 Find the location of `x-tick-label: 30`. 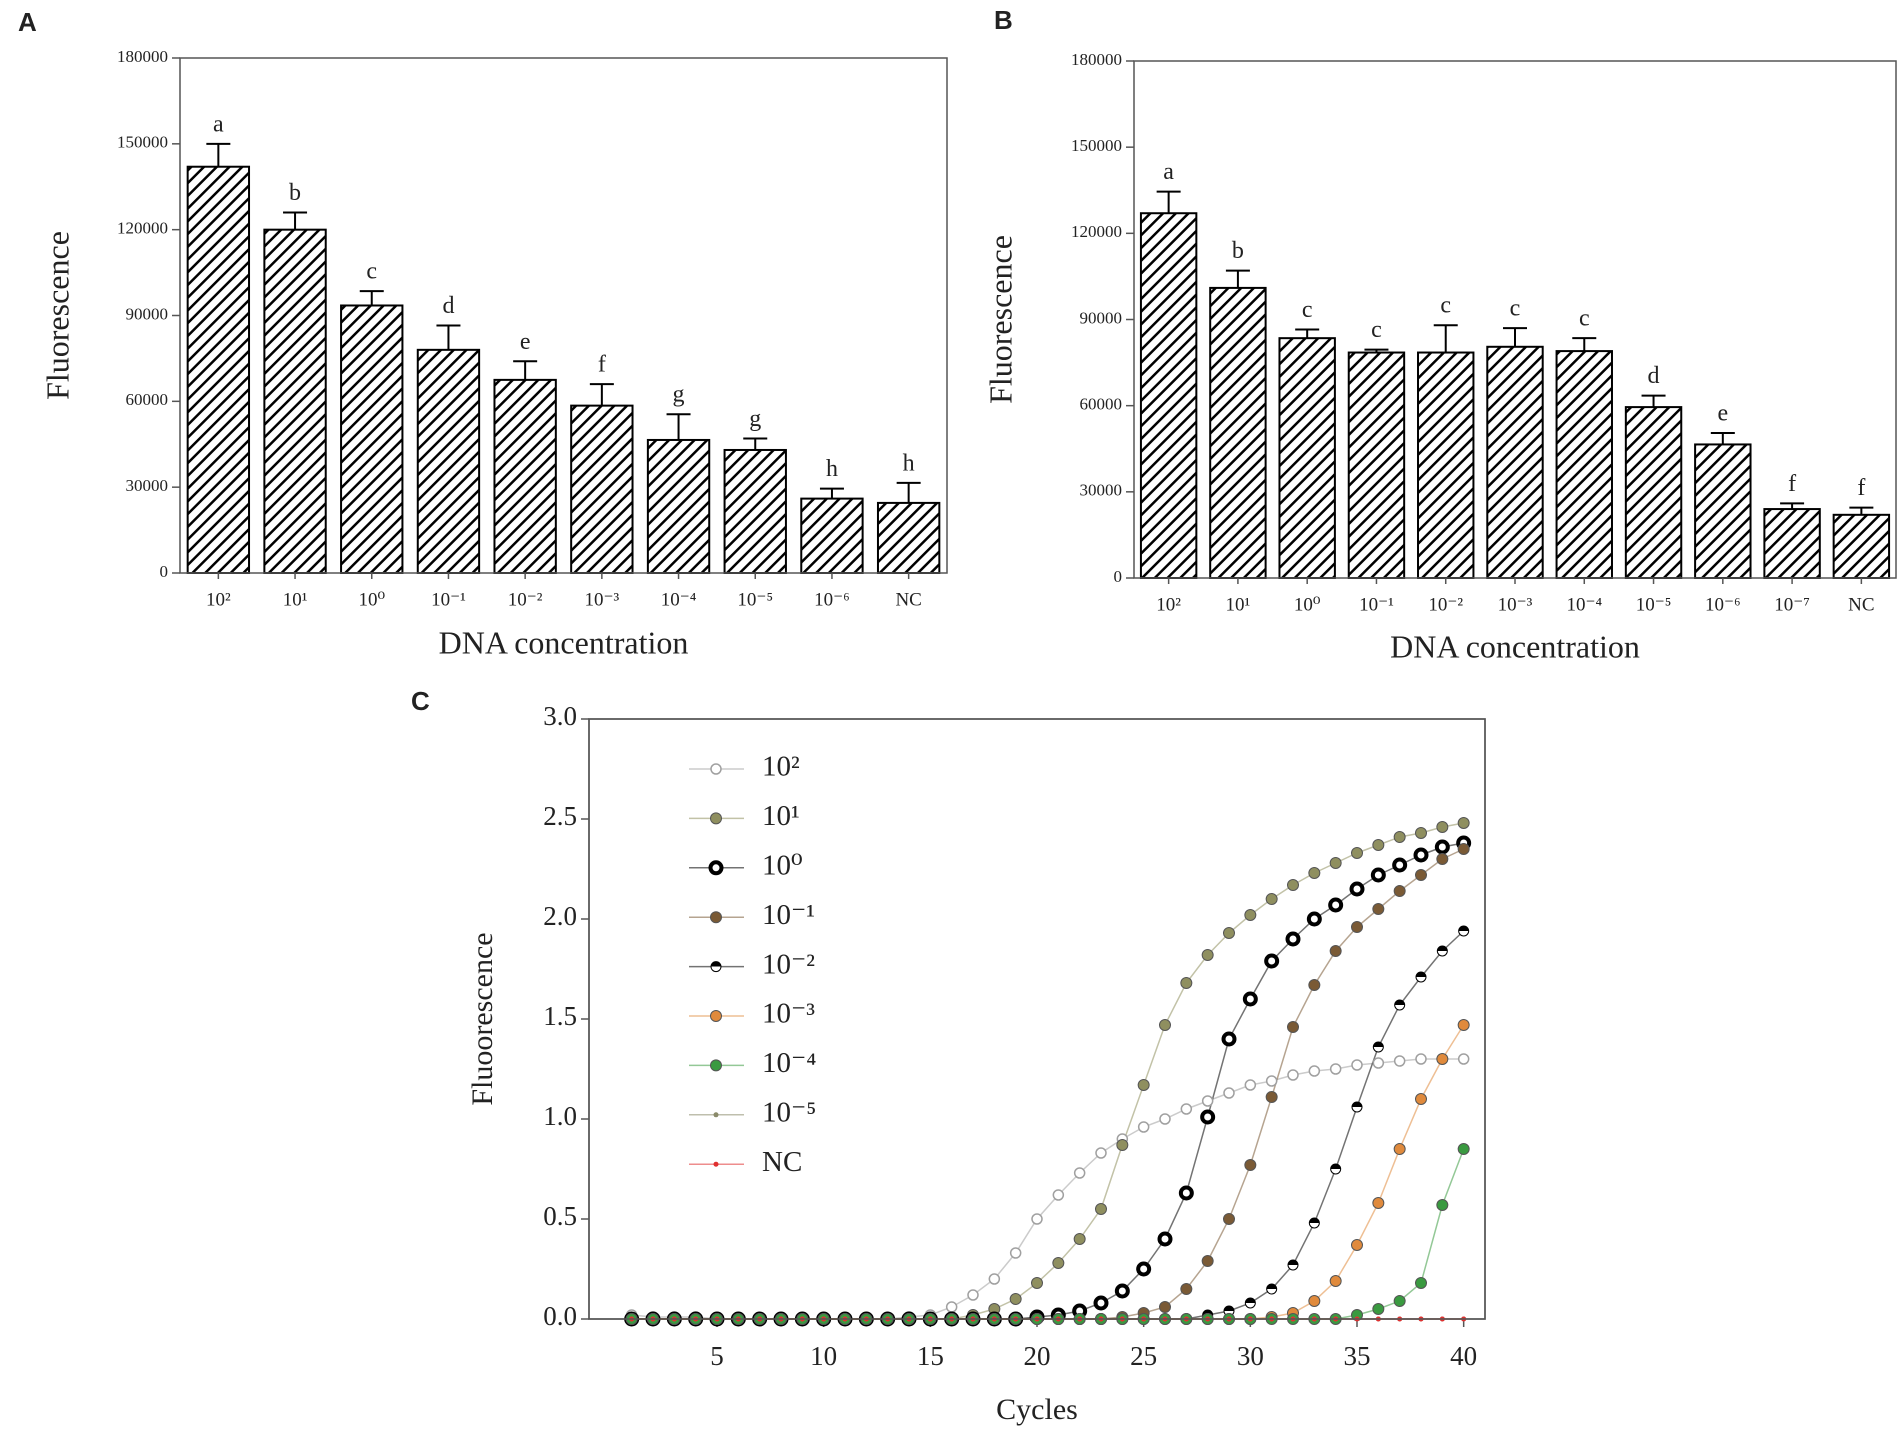

x-tick-label: 30 is located at coordinates (1250, 1356).